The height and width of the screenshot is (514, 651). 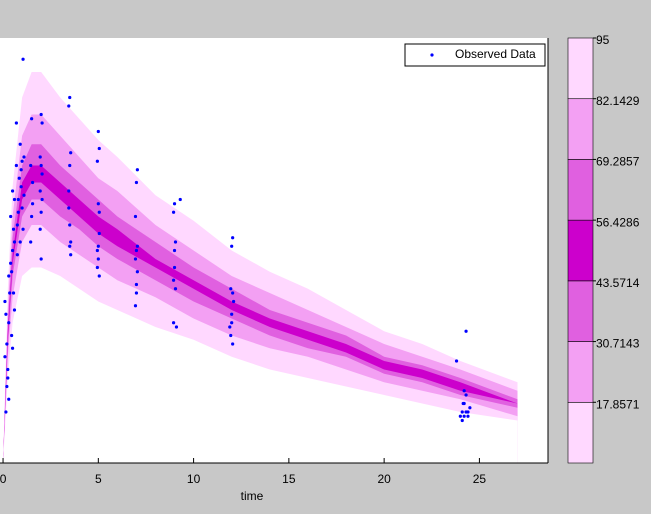 What do you see at coordinates (480, 479) in the screenshot?
I see `x-tick-label: 25` at bounding box center [480, 479].